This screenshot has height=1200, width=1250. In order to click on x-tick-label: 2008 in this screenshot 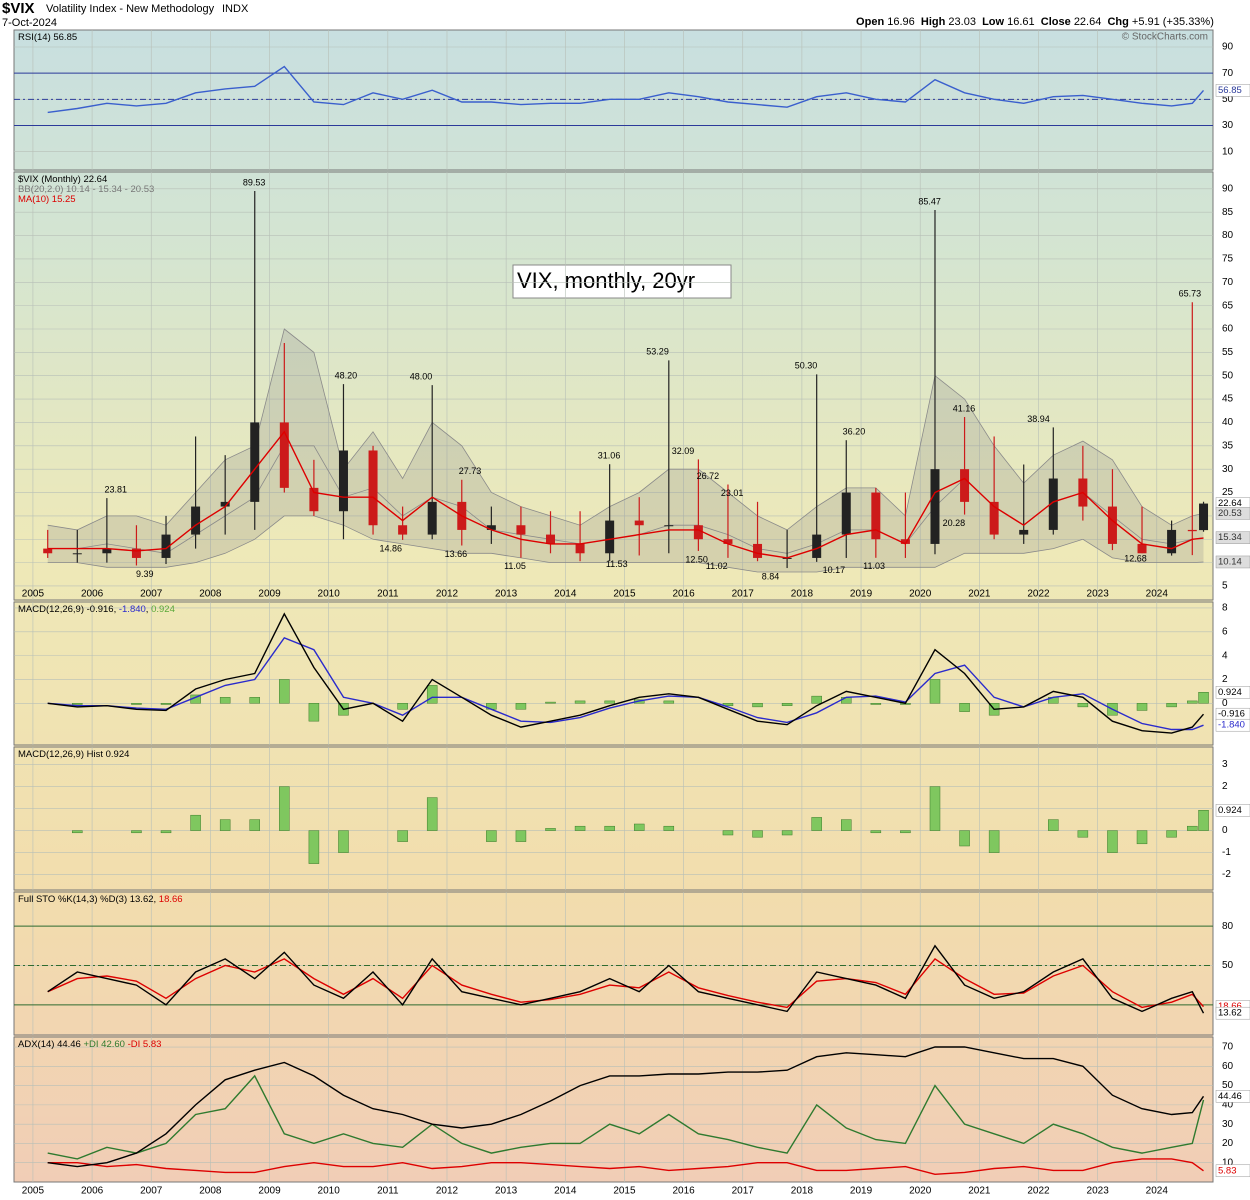, I will do `click(210, 594)`.